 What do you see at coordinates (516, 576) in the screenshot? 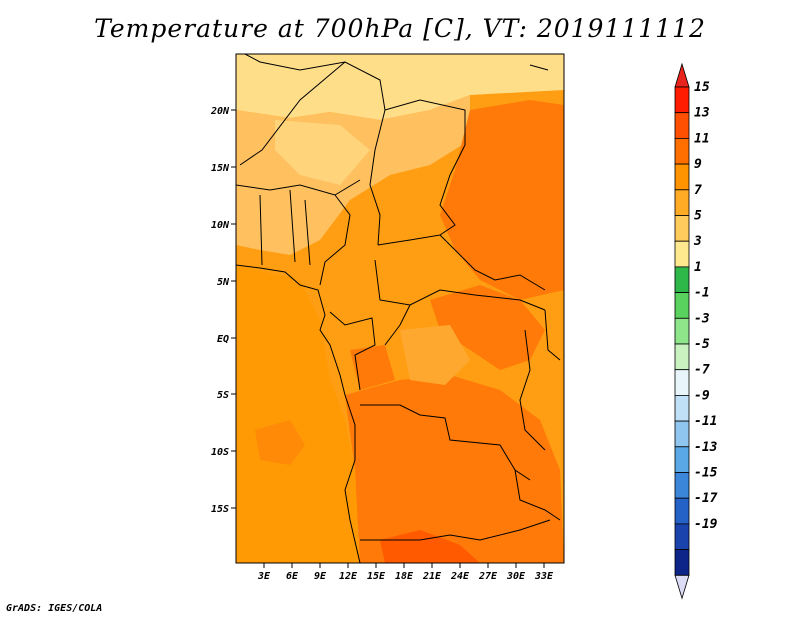
I see `lon-label: 30E` at bounding box center [516, 576].